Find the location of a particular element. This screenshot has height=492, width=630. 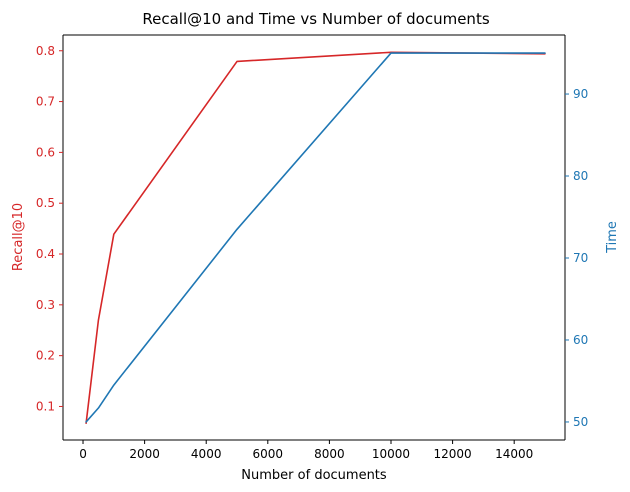

x-tick-label: 12000 is located at coordinates (452, 454).